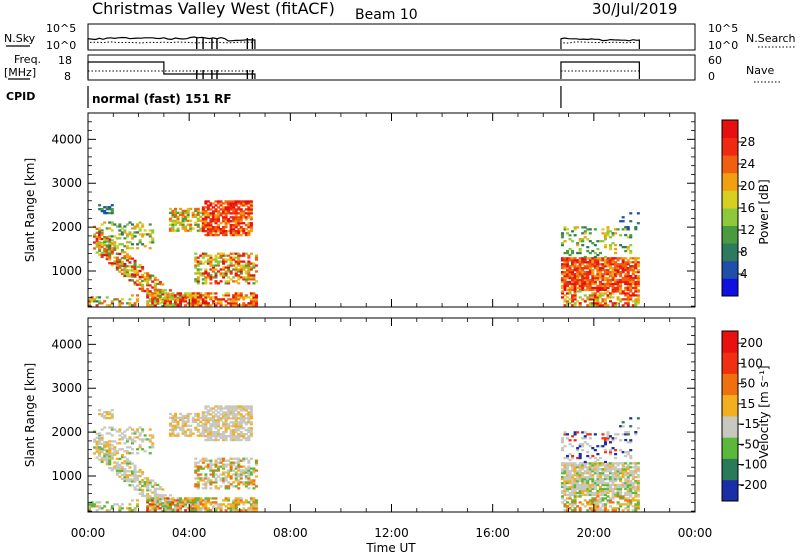 The image size is (800, 554). Describe the element at coordinates (162, 99) in the screenshot. I see `cpid-text: normal (fast) 151 RF` at that location.